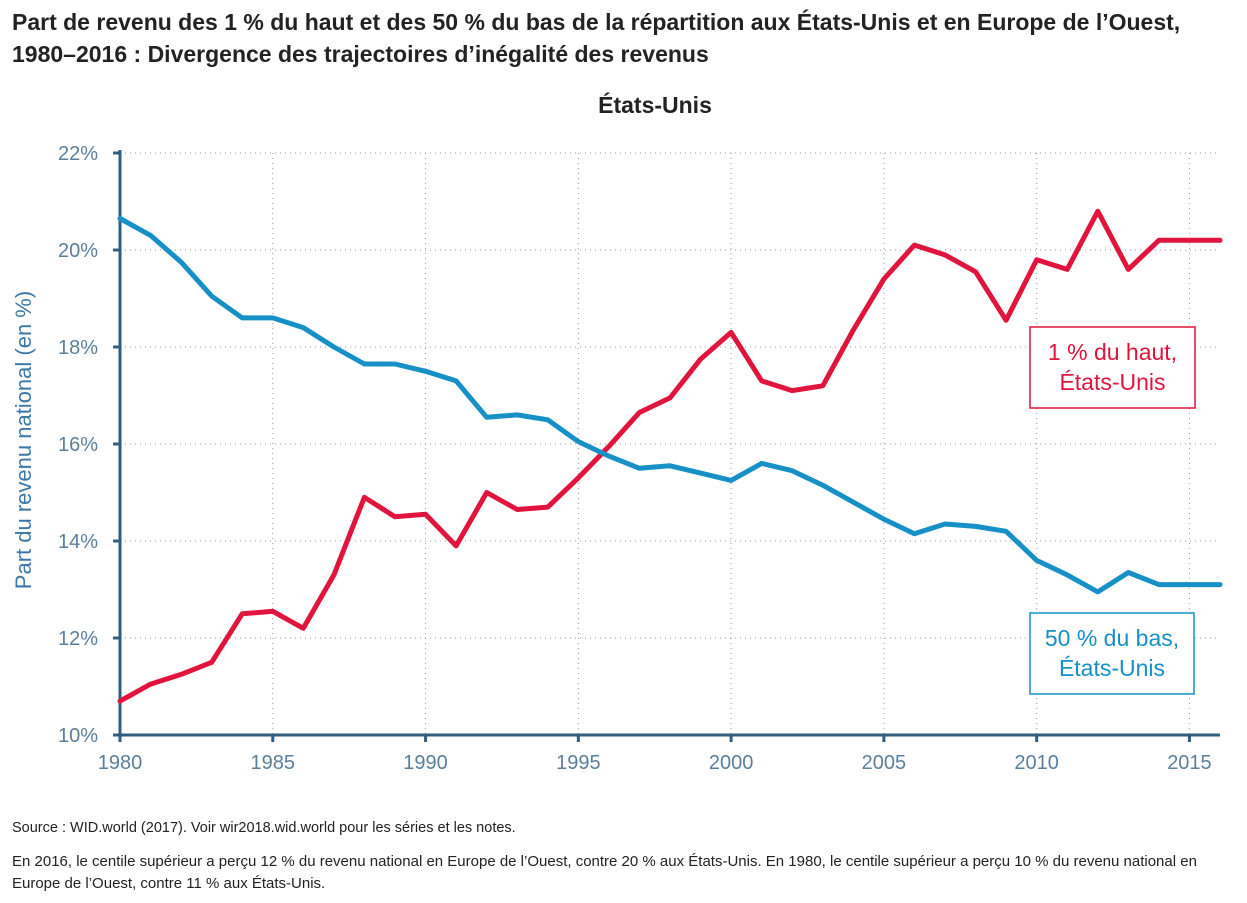 This screenshot has height=903, width=1247. What do you see at coordinates (1112, 352) in the screenshot?
I see `annotation-top1-text: 1 % du haut,` at bounding box center [1112, 352].